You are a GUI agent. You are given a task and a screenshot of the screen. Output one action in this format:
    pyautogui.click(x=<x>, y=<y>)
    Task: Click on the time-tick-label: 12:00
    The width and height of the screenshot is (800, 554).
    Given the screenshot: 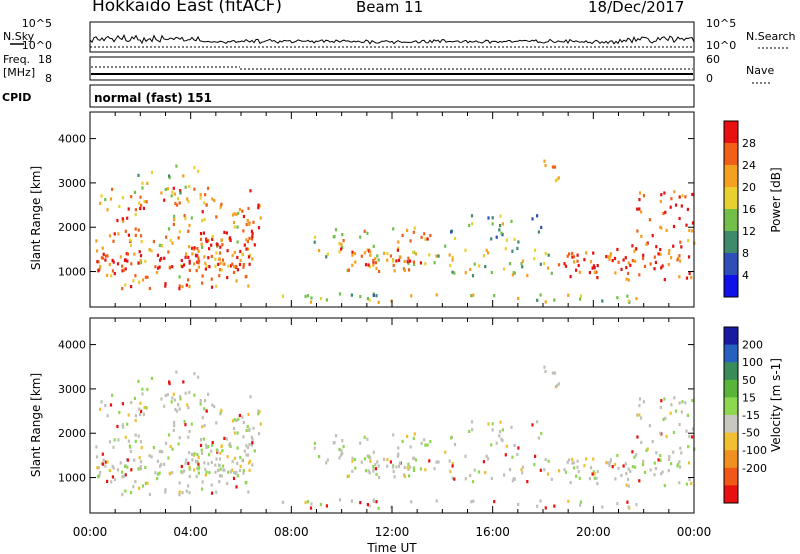 What is the action you would take?
    pyautogui.click(x=392, y=532)
    